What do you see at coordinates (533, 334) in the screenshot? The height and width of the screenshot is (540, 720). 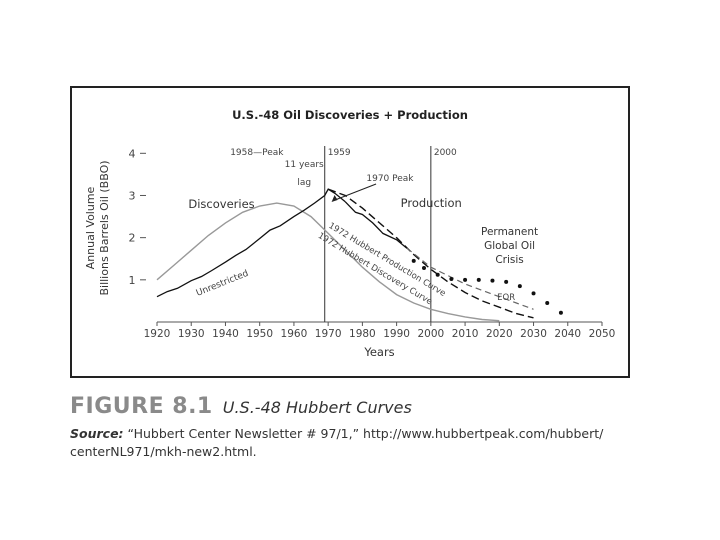 I see `x-tick-label: 2030` at bounding box center [533, 334].